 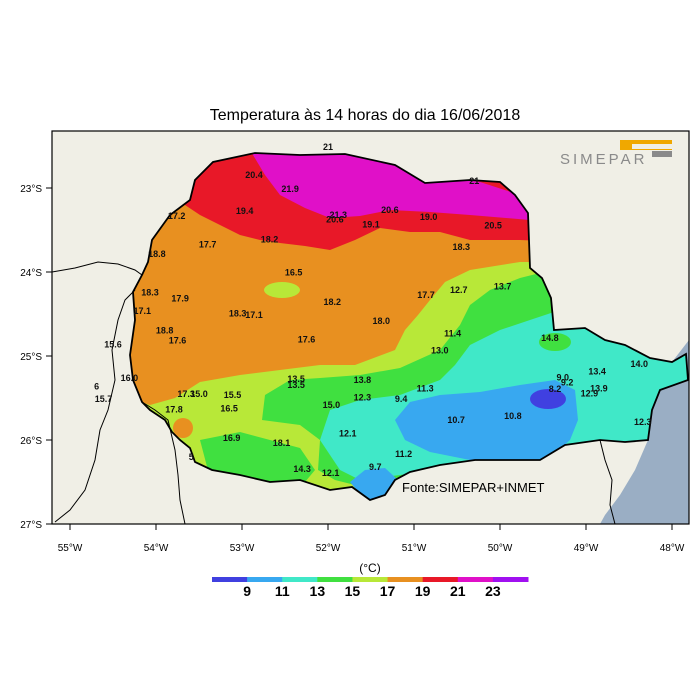 I want to click on observation-value: 9.0, so click(x=563, y=377).